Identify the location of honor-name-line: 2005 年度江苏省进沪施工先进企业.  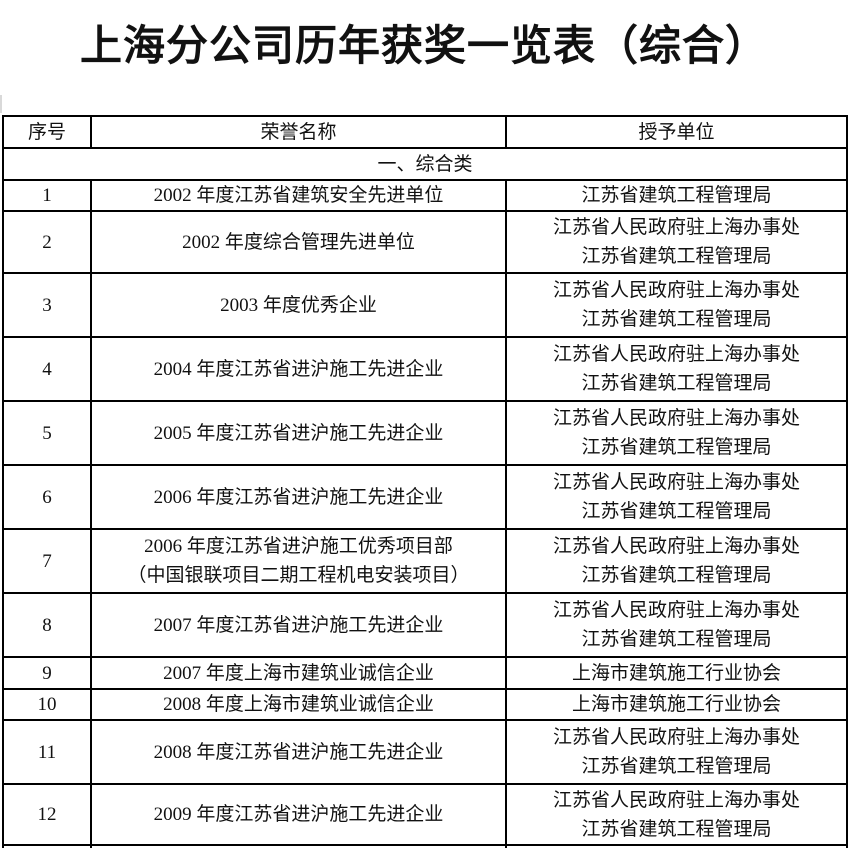
(298, 433).